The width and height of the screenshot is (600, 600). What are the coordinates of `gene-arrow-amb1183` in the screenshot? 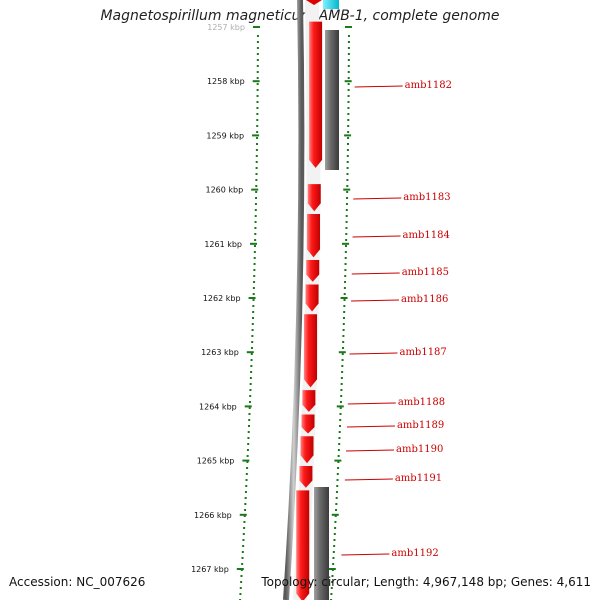 It's located at (314, 198).